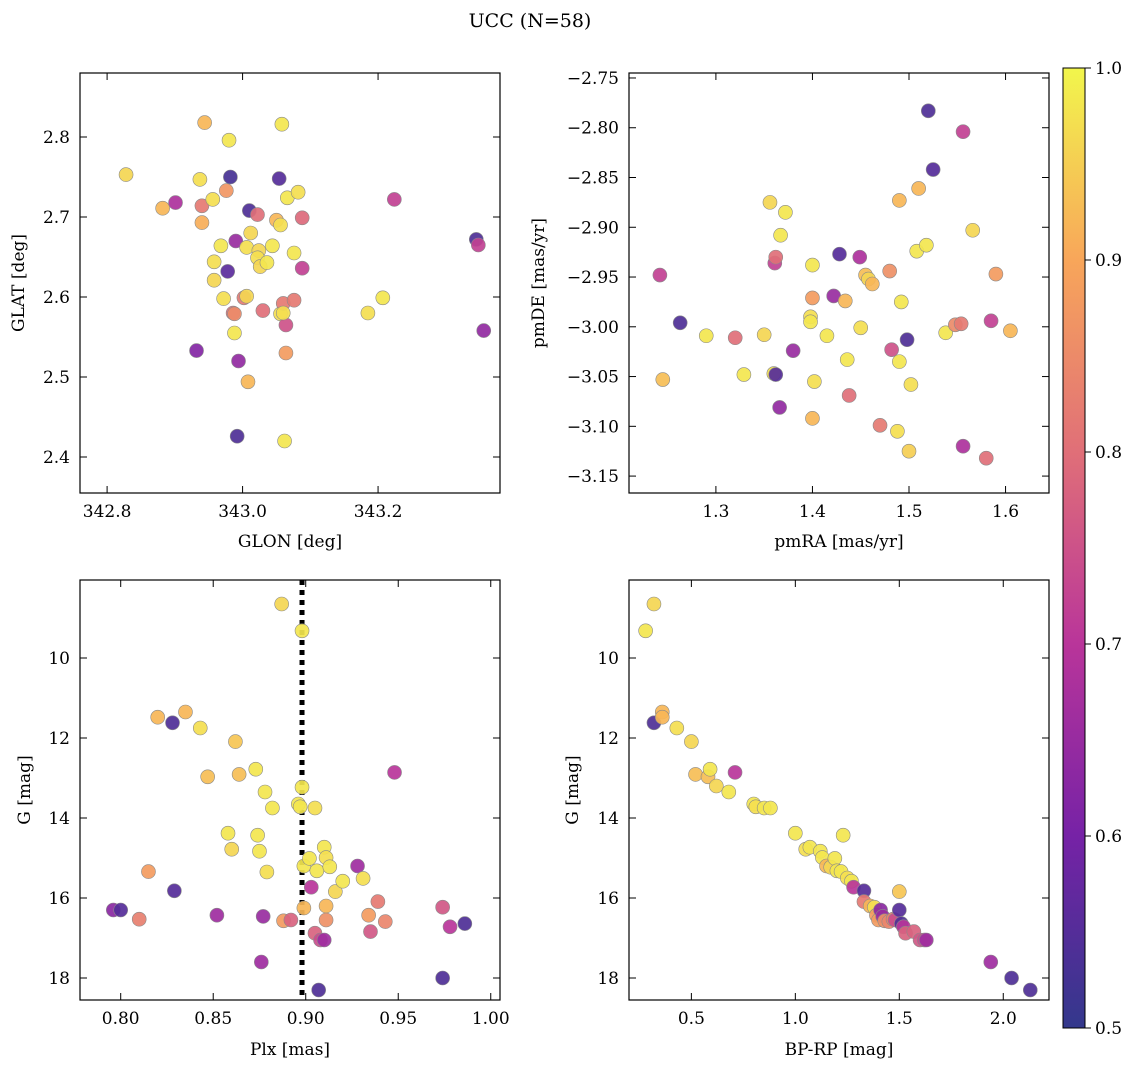 This screenshot has width=1136, height=1067. Describe the element at coordinates (608, 819) in the screenshot. I see `y-tick-label: 14` at that location.